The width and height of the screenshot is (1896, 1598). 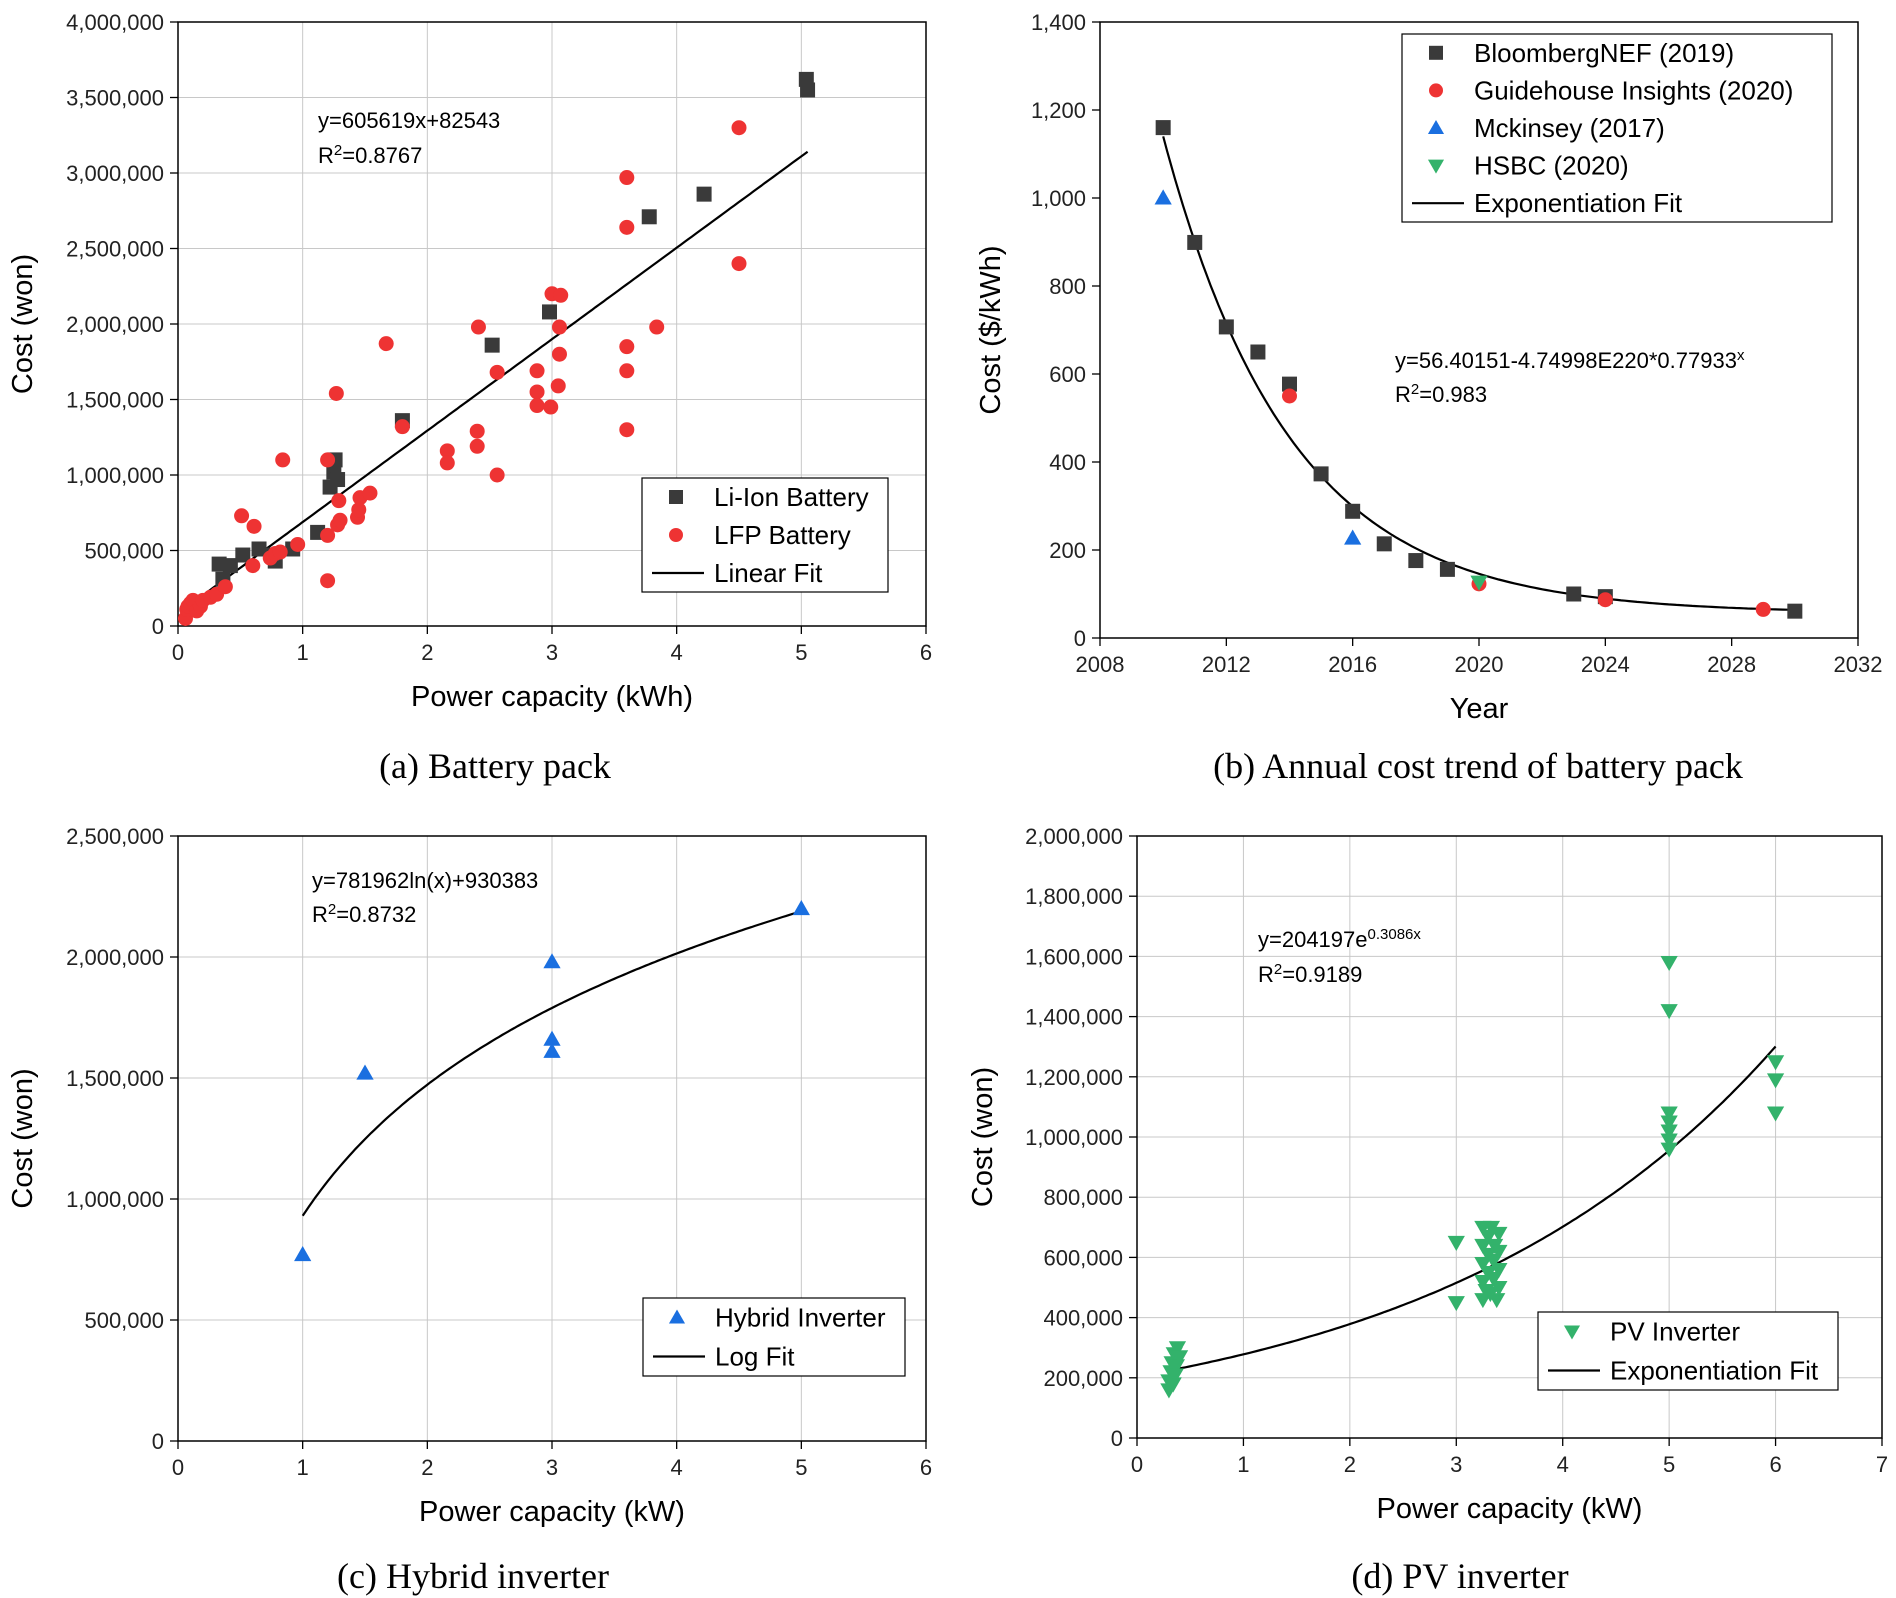 I want to click on y-tick-label: 1,200,000, so click(x=1074, y=1077).